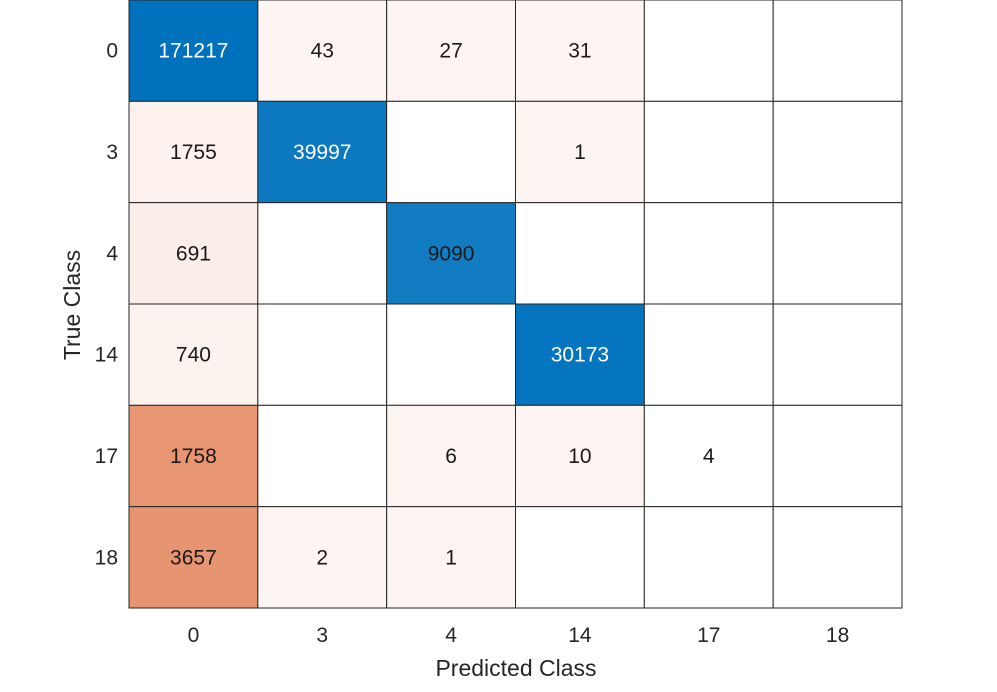 The height and width of the screenshot is (692, 997). What do you see at coordinates (519, 635) in the screenshot?
I see `x-tick-labels: 0 3 4 14 17 18` at bounding box center [519, 635].